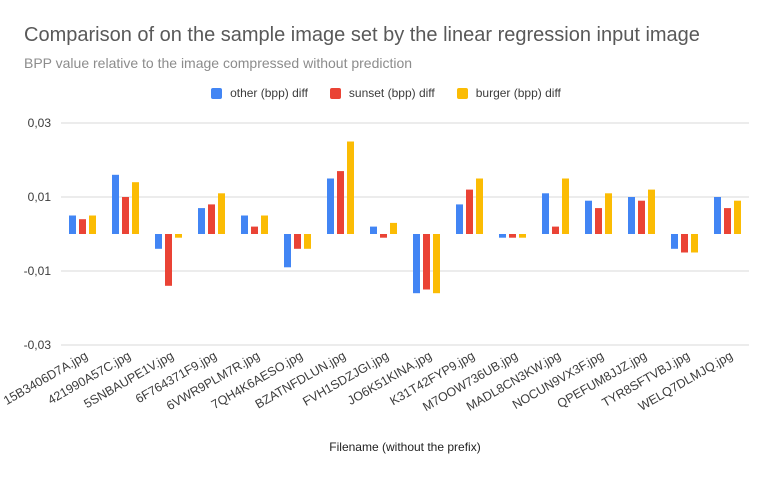 The image size is (772, 477). Describe the element at coordinates (217, 93) in the screenshot. I see `legend-swatch-other` at that location.